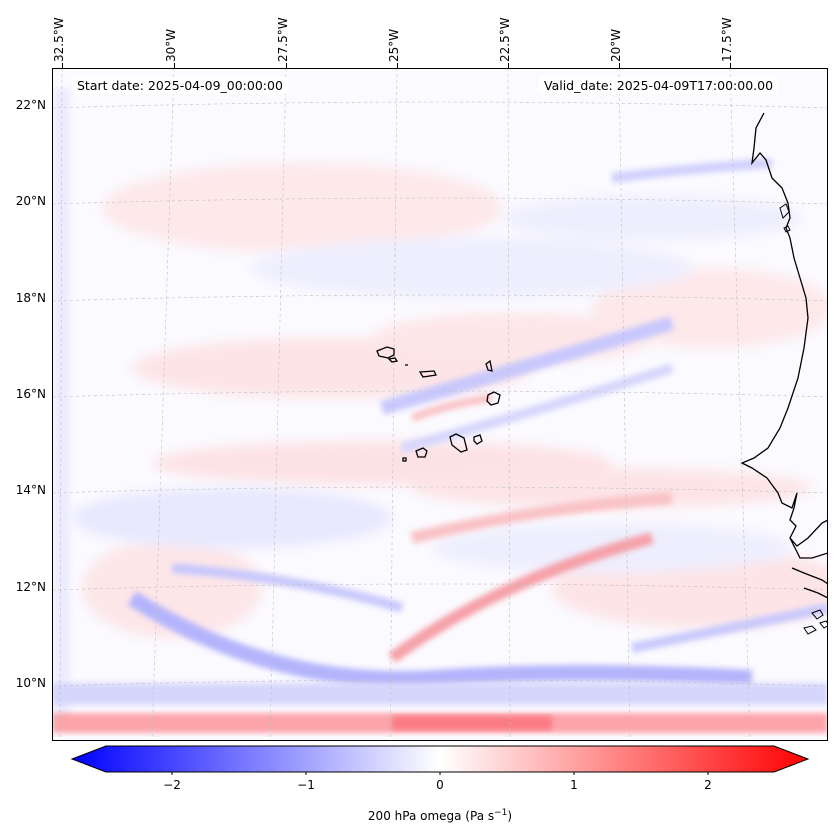 The height and width of the screenshot is (839, 837). Describe the element at coordinates (30, 394) in the screenshot. I see `lat-label-16n: 16°N` at that location.